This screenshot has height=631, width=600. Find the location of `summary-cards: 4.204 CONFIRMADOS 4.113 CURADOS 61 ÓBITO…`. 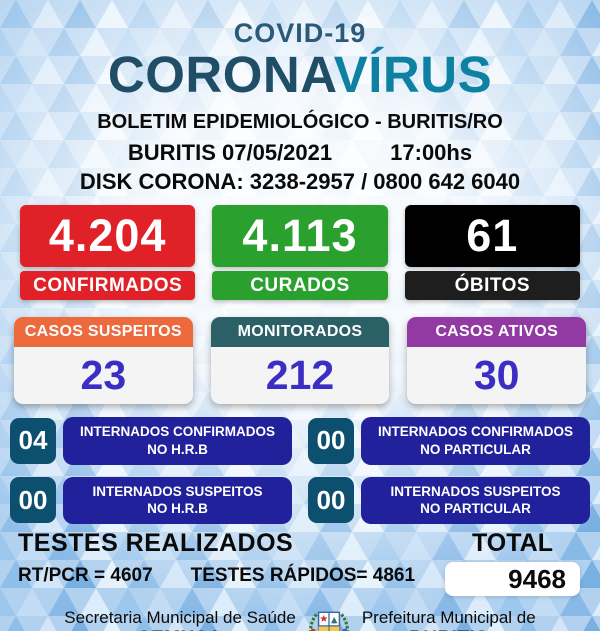

summary-cards: 4.204 CONFIRMADOS 4.113 CURADOS 61 ÓBITO… is located at coordinates (300, 253).